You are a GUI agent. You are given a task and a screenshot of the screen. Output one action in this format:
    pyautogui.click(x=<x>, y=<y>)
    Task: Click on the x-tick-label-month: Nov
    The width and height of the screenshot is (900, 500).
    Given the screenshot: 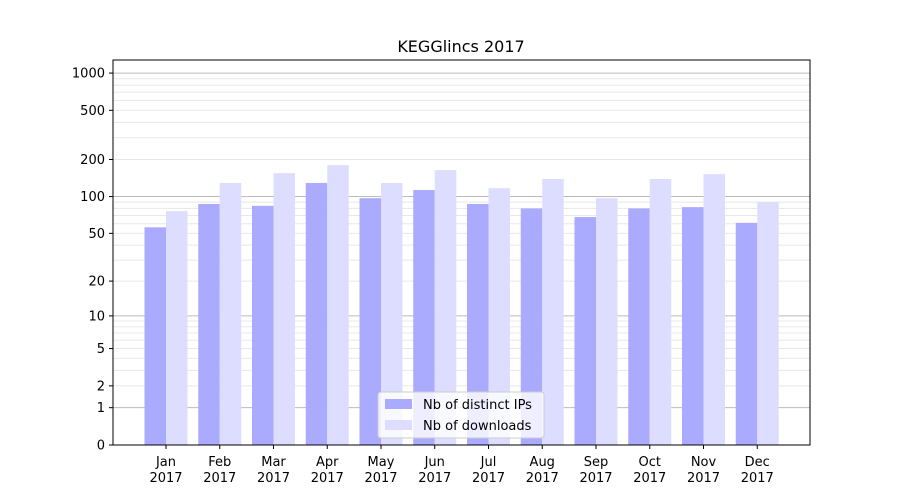 What is the action you would take?
    pyautogui.click(x=704, y=462)
    